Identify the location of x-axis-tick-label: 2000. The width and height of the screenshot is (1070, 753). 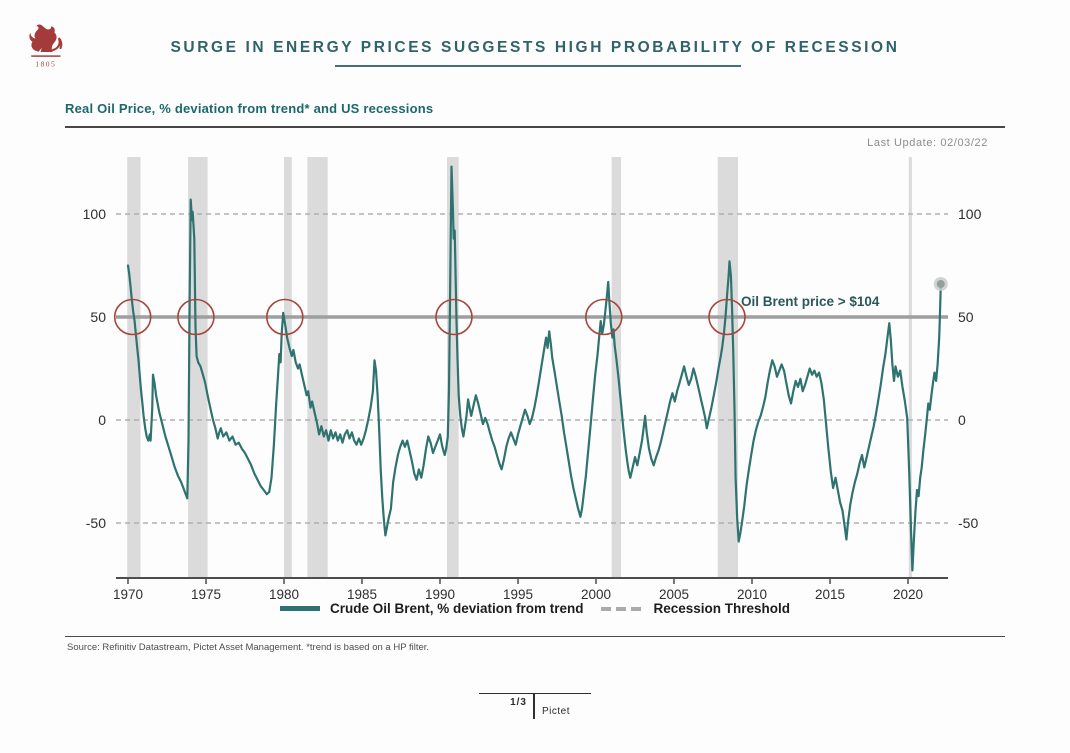
(596, 594).